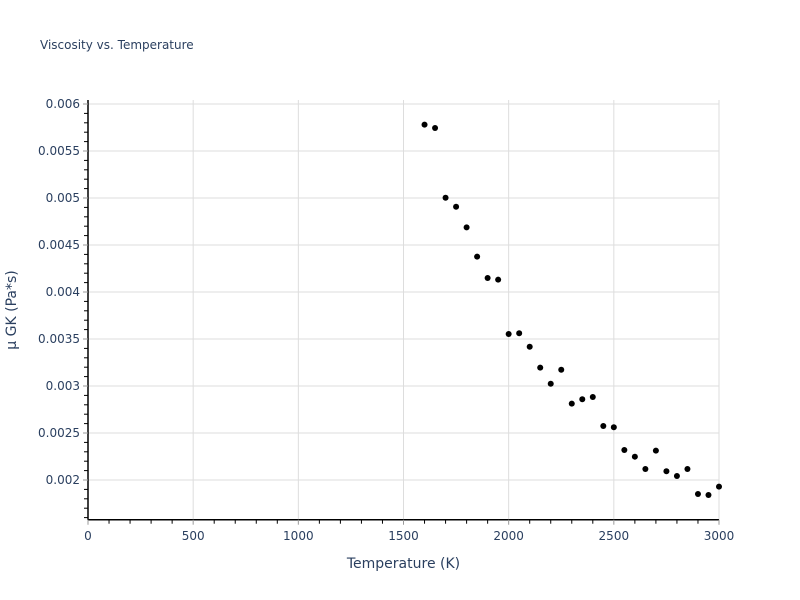 The height and width of the screenshot is (600, 800). I want to click on y-tick-label: 0.003, so click(63, 386).